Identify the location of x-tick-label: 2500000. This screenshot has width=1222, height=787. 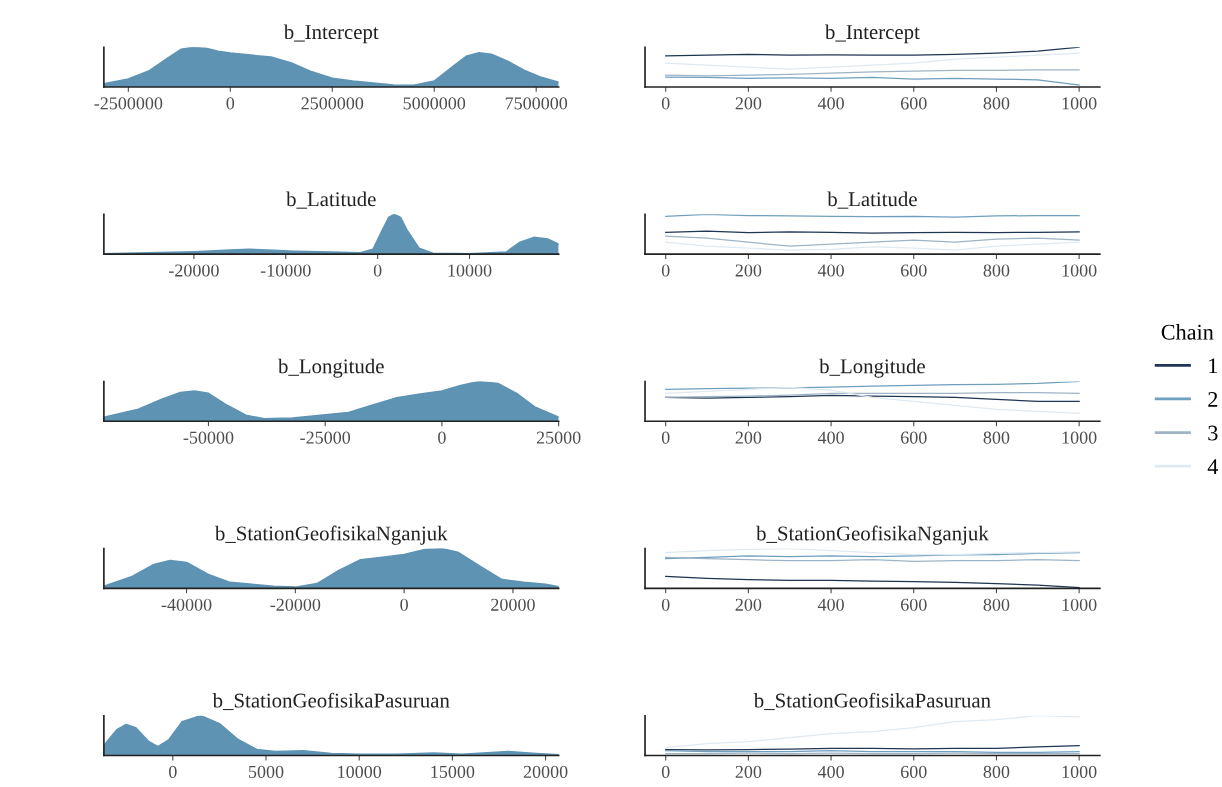
(332, 103).